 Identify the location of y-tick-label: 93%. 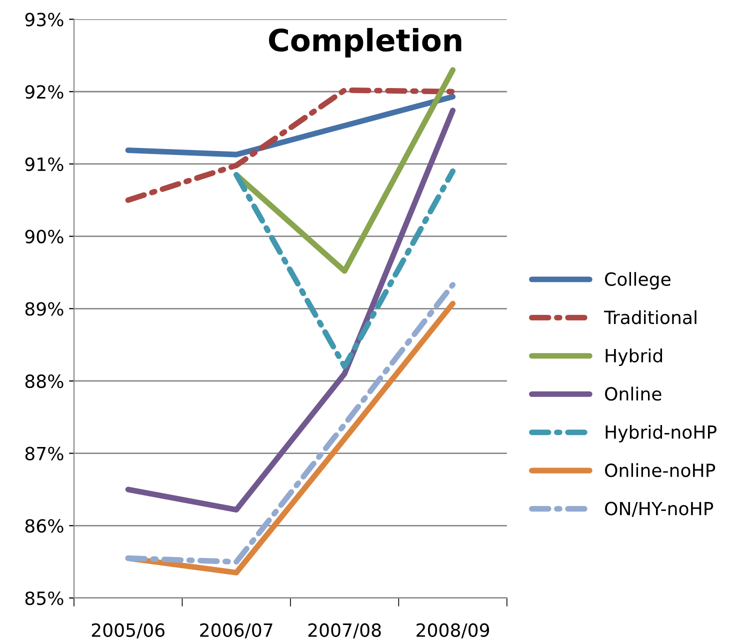
(44, 19).